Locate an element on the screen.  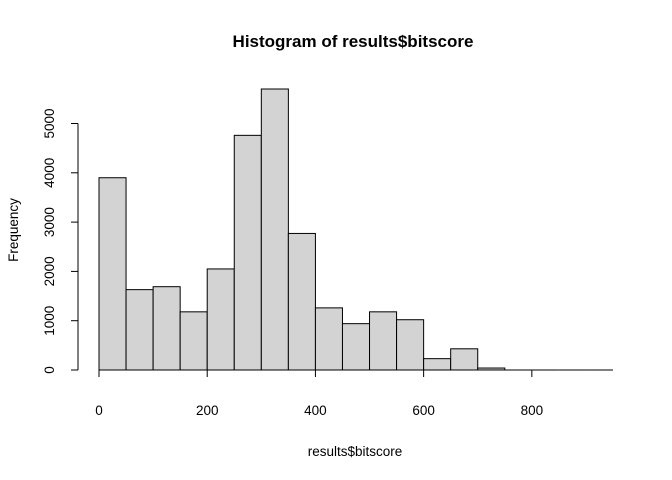
x-tick-label: 0 is located at coordinates (99, 410).